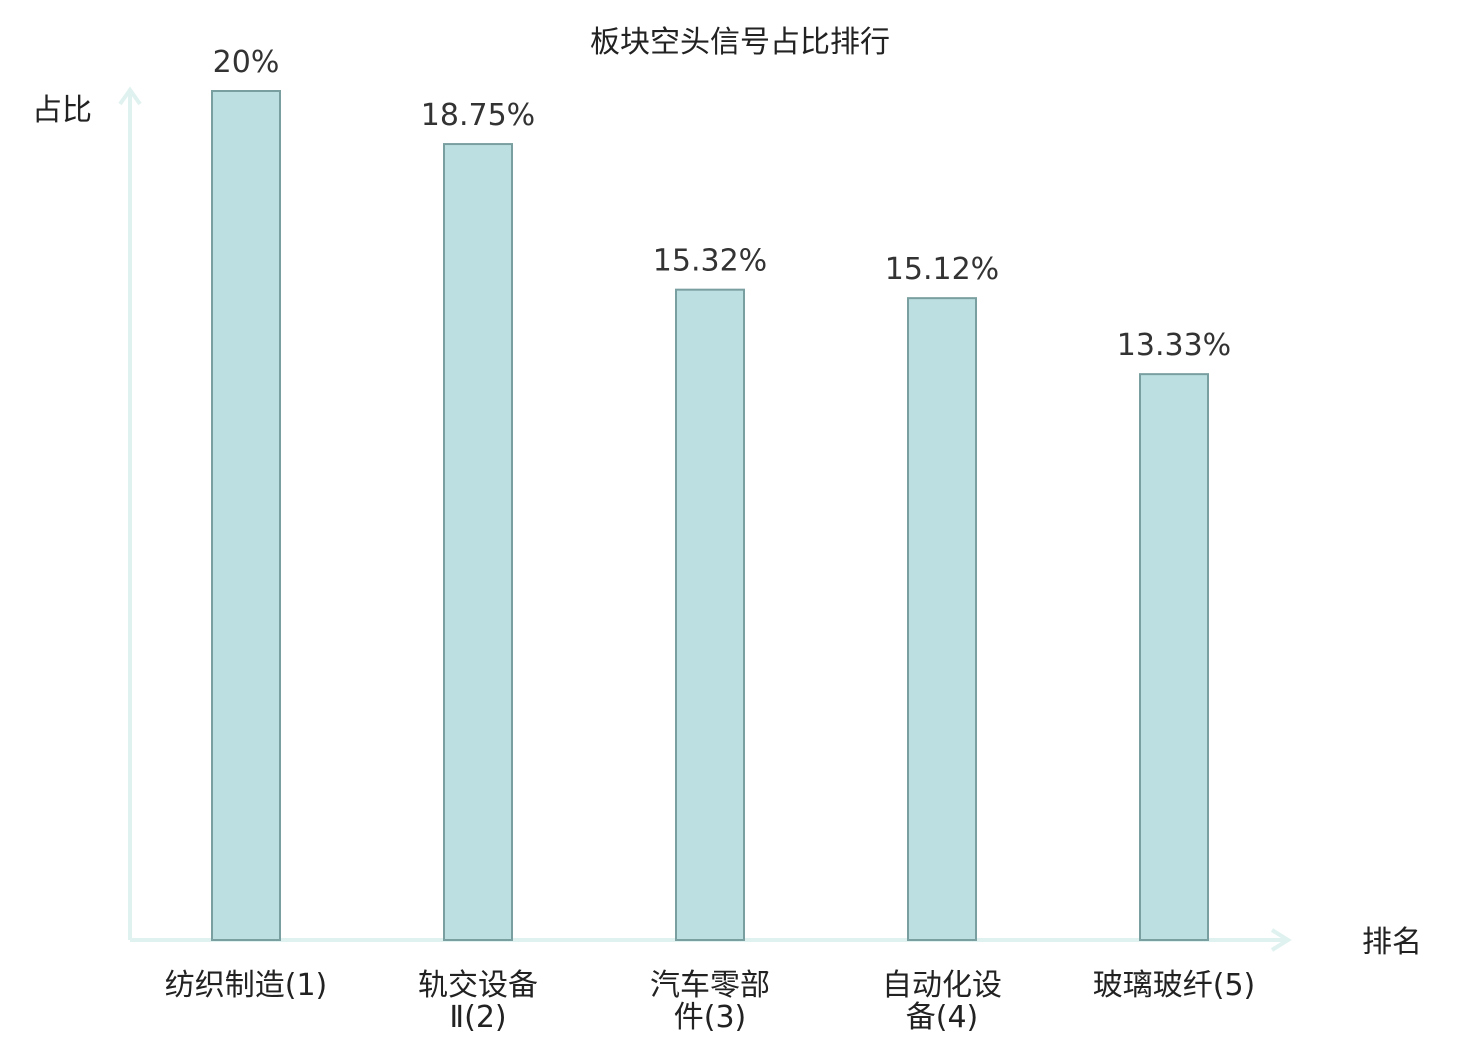  I want to click on x-axis-title: 排名, so click(1392, 942).